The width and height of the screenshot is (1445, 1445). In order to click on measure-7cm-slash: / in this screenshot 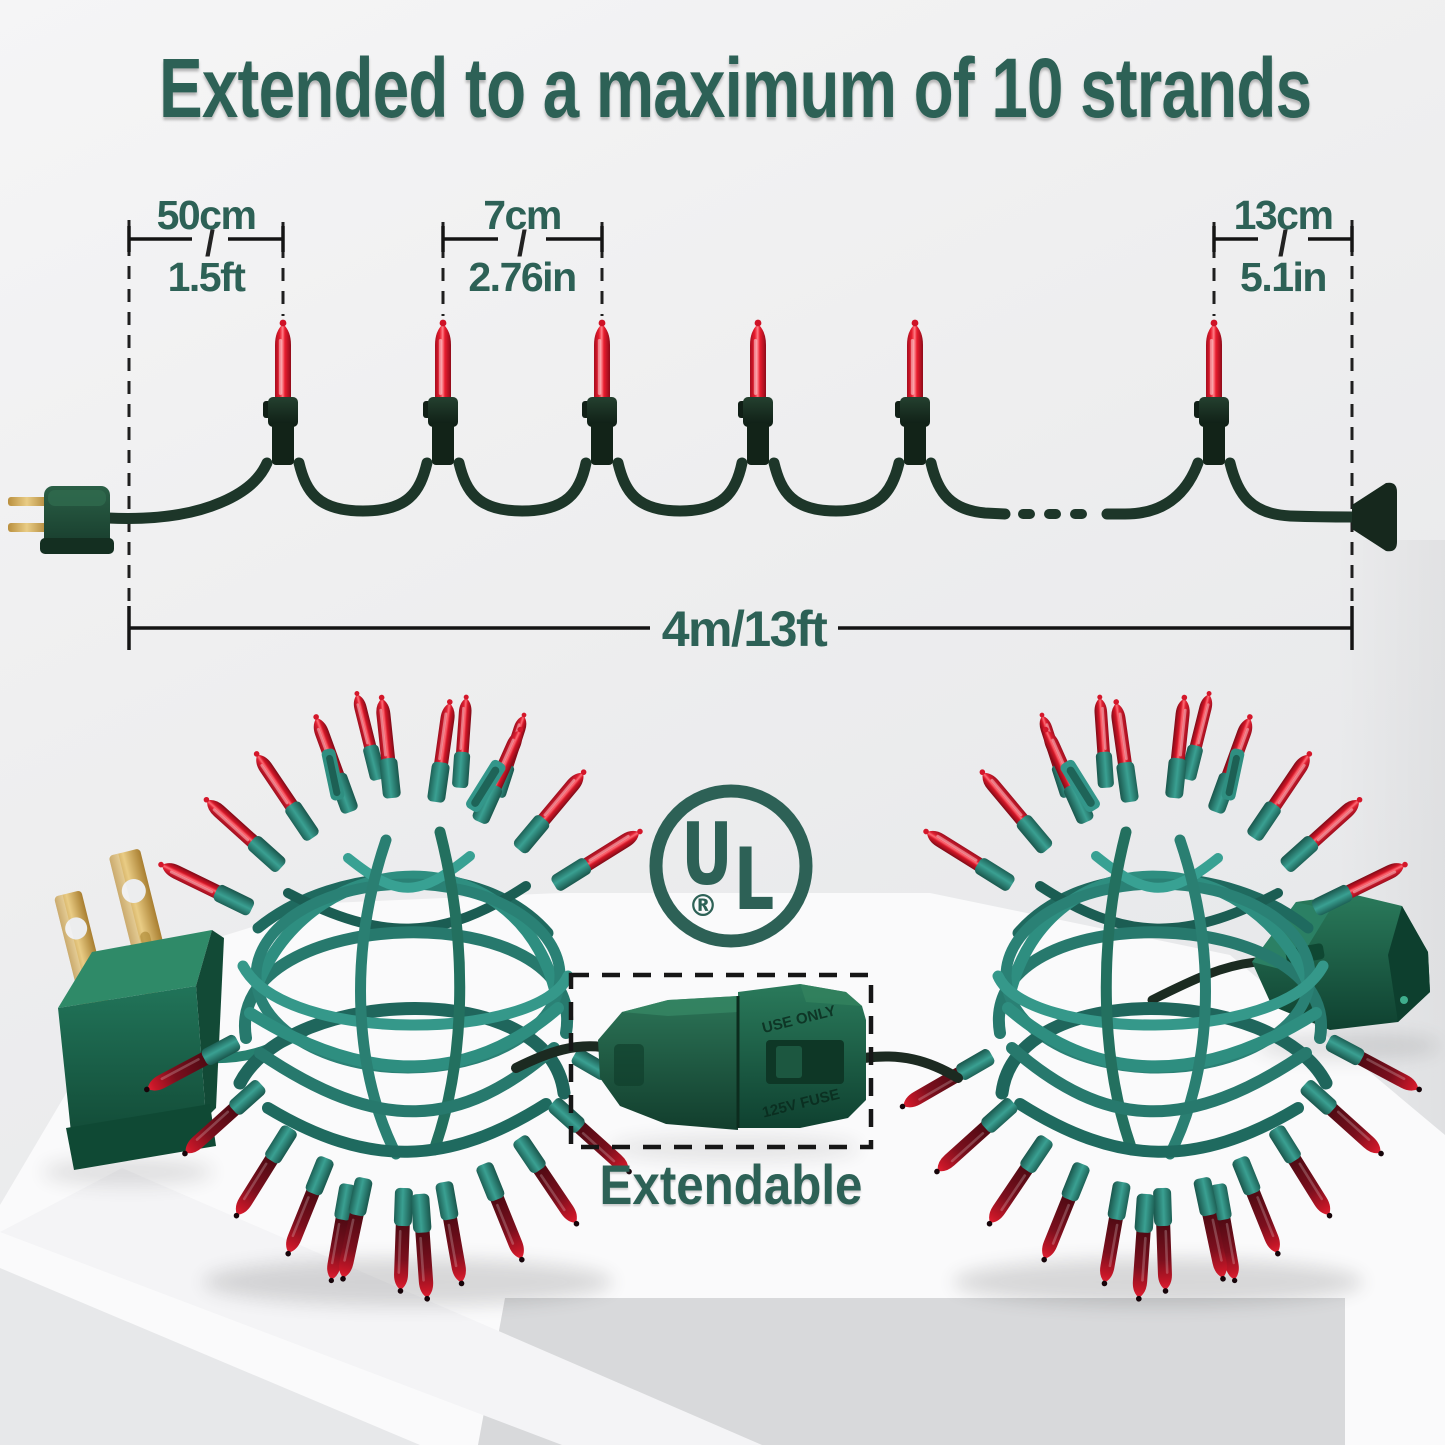, I will do `click(522, 243)`.